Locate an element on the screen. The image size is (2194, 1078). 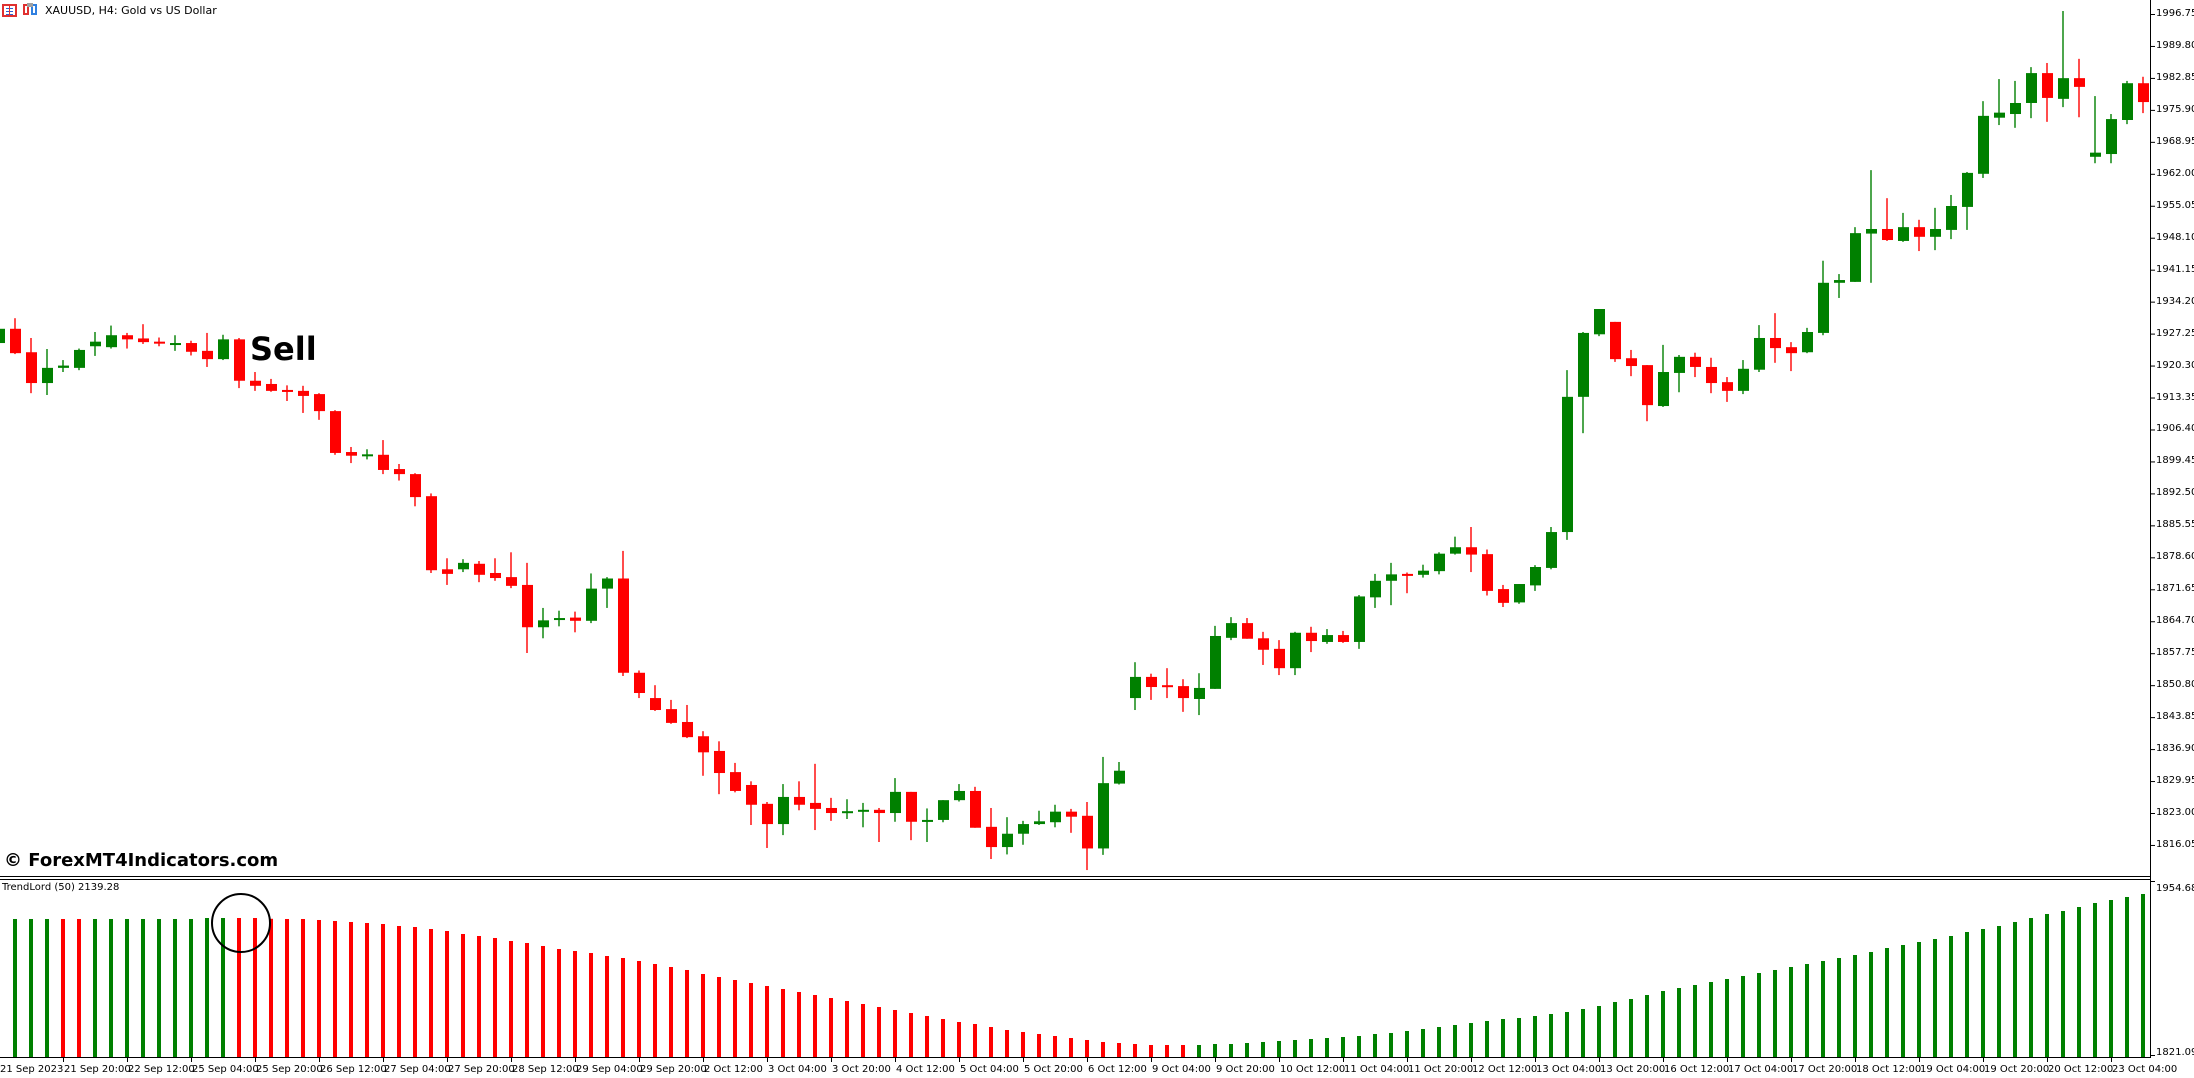
indicator-title: TrendLord (50) 2139.28 is located at coordinates (61, 887).